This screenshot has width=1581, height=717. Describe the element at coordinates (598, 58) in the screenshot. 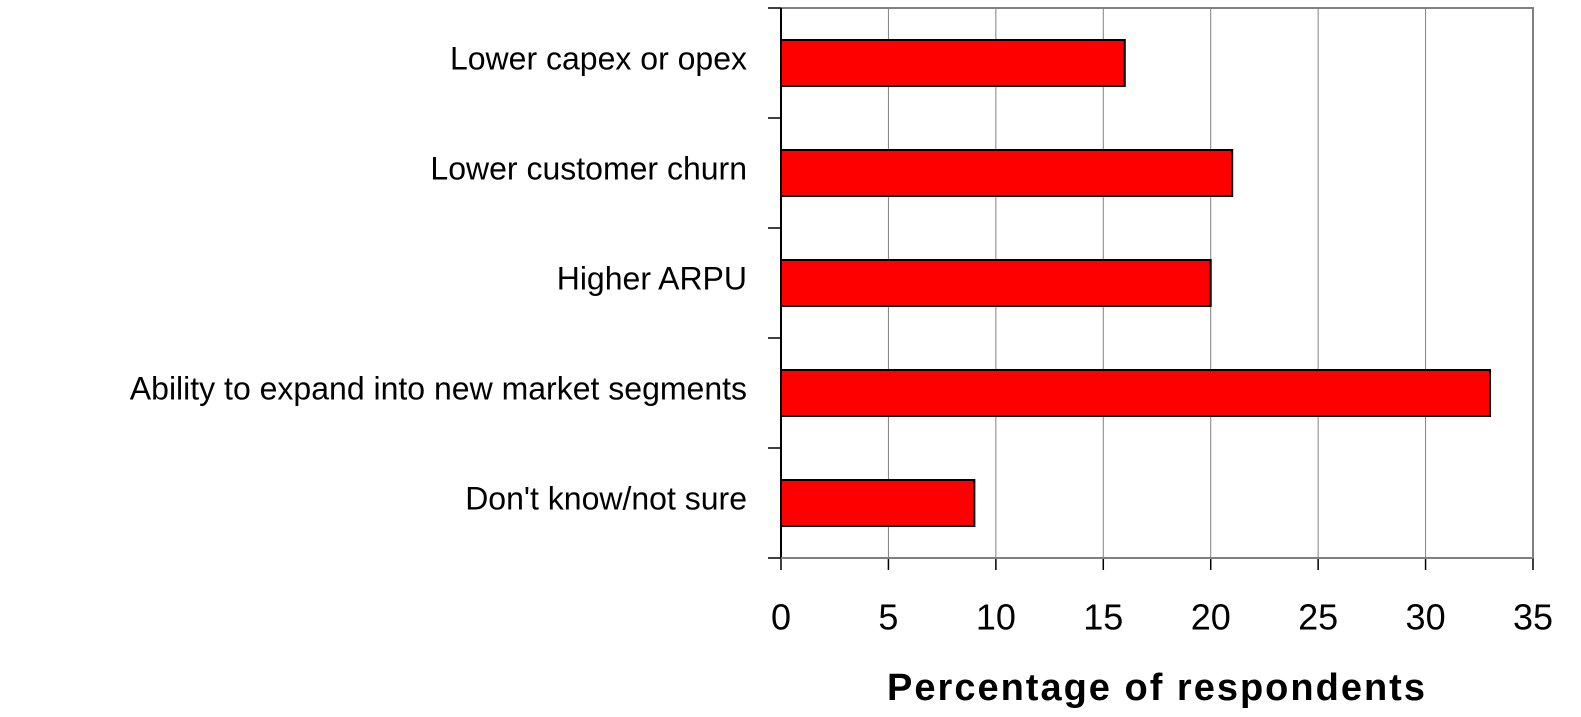

I see `y-tick-label: Lower capex or opex` at that location.